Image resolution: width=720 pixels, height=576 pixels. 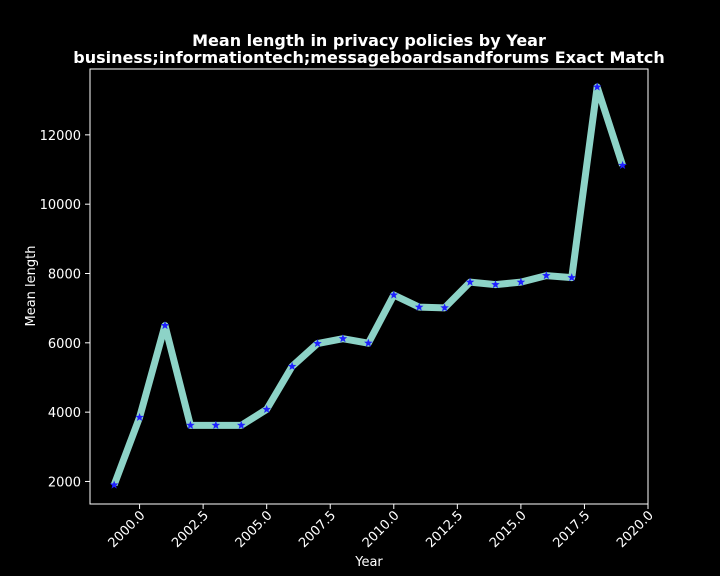 I want to click on y-tick-label: 2000, so click(x=64, y=482).